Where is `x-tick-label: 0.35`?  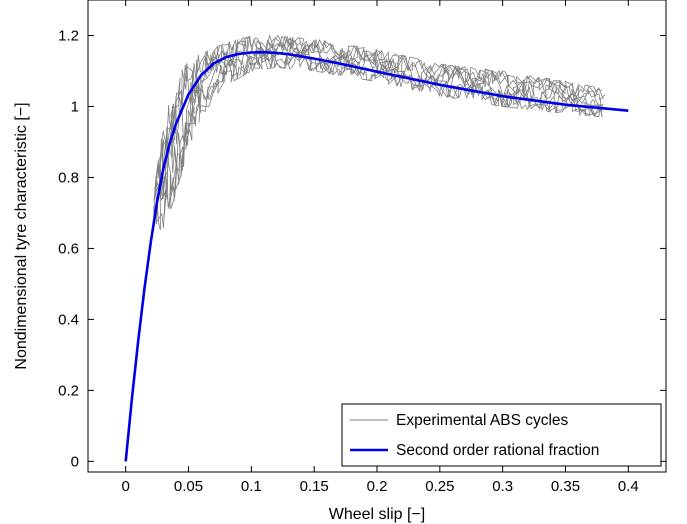
x-tick-label: 0.35 is located at coordinates (565, 486).